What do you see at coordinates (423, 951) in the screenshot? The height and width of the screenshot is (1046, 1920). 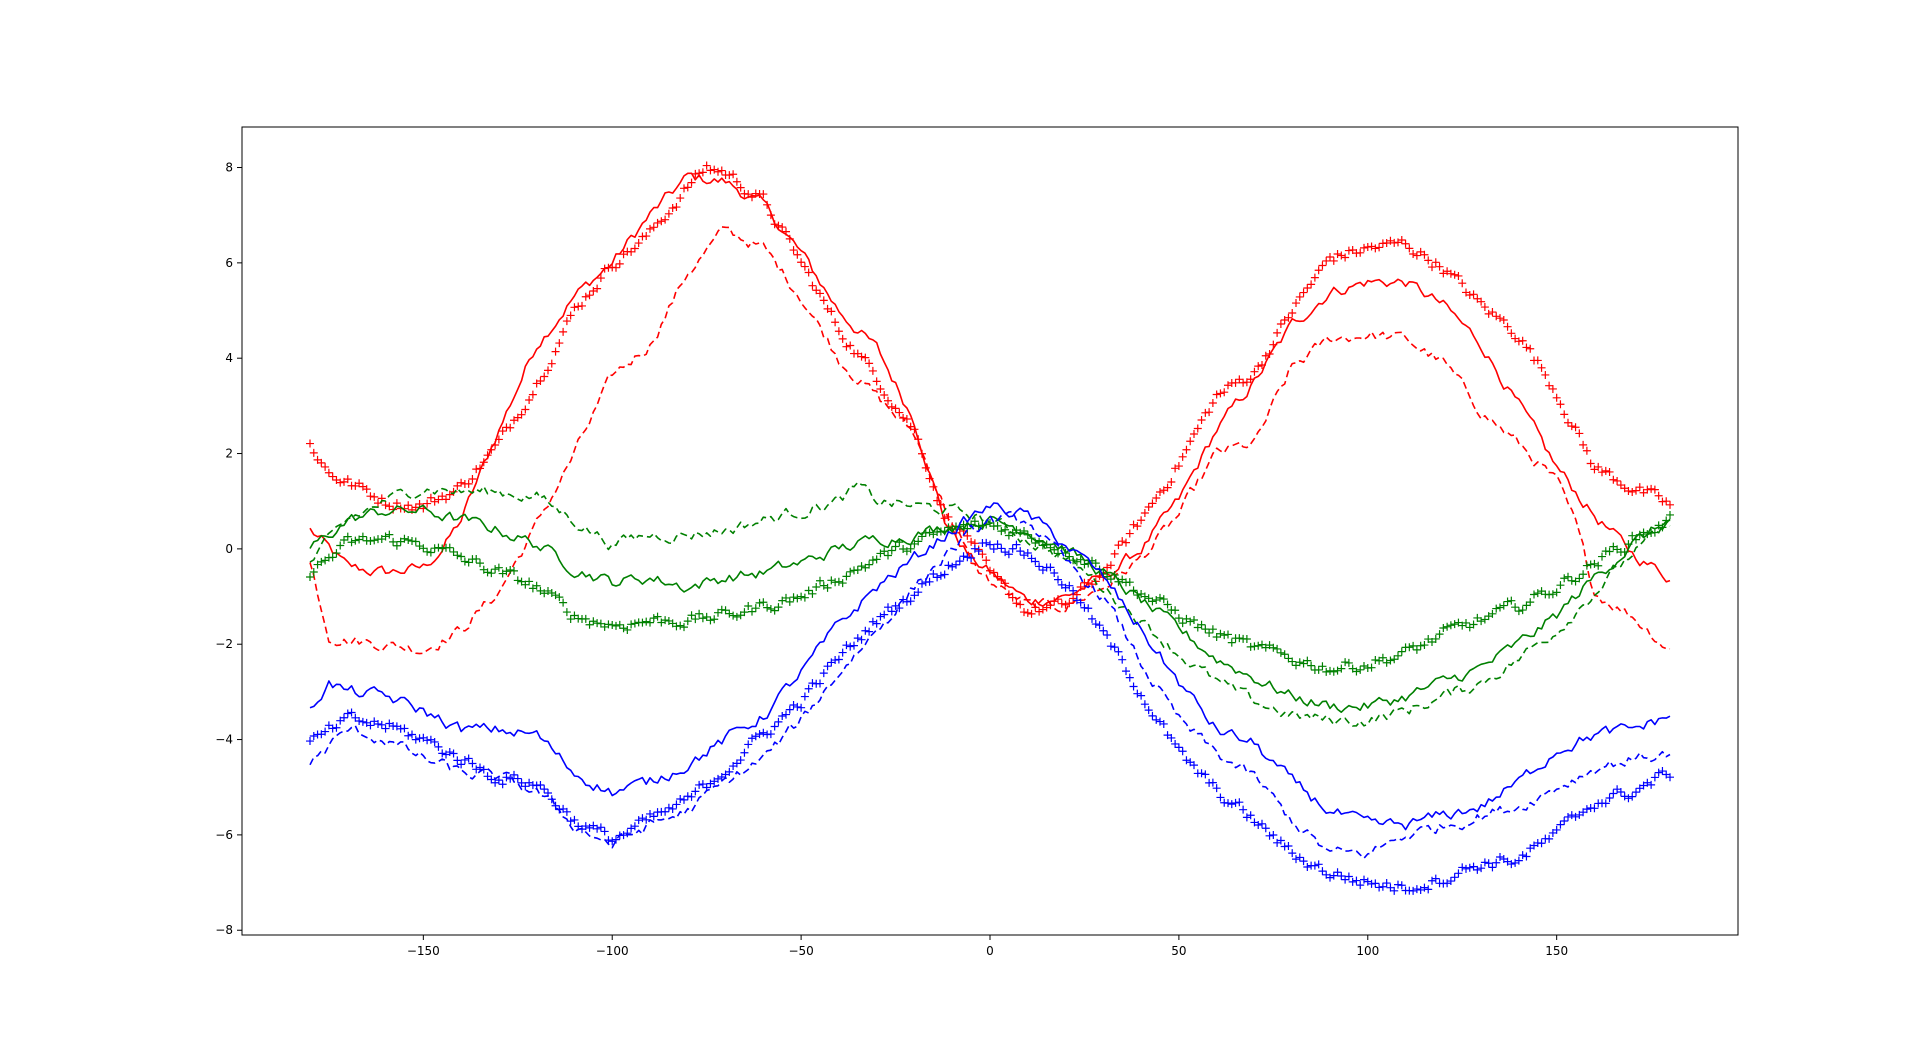 I see `x-tick-label: −150` at bounding box center [423, 951].